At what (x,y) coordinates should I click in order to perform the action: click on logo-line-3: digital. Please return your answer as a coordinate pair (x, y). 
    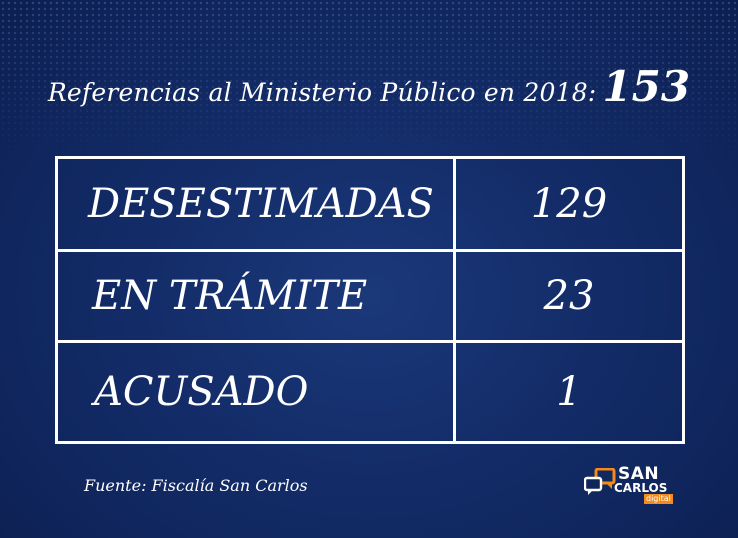
    Looking at the image, I should click on (658, 499).